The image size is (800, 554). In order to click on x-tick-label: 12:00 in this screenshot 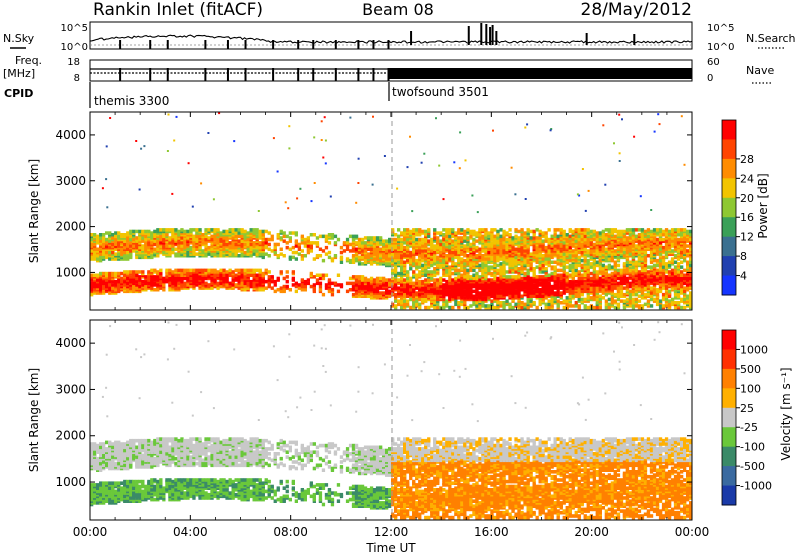, I will do `click(391, 532)`.